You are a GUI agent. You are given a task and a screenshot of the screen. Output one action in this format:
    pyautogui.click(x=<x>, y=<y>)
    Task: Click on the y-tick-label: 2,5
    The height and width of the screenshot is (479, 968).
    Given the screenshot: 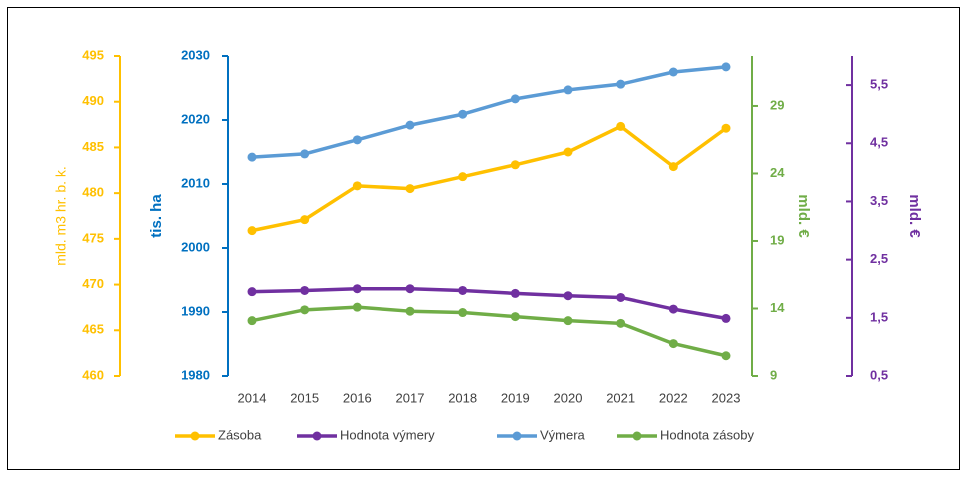 What is the action you would take?
    pyautogui.click(x=879, y=258)
    